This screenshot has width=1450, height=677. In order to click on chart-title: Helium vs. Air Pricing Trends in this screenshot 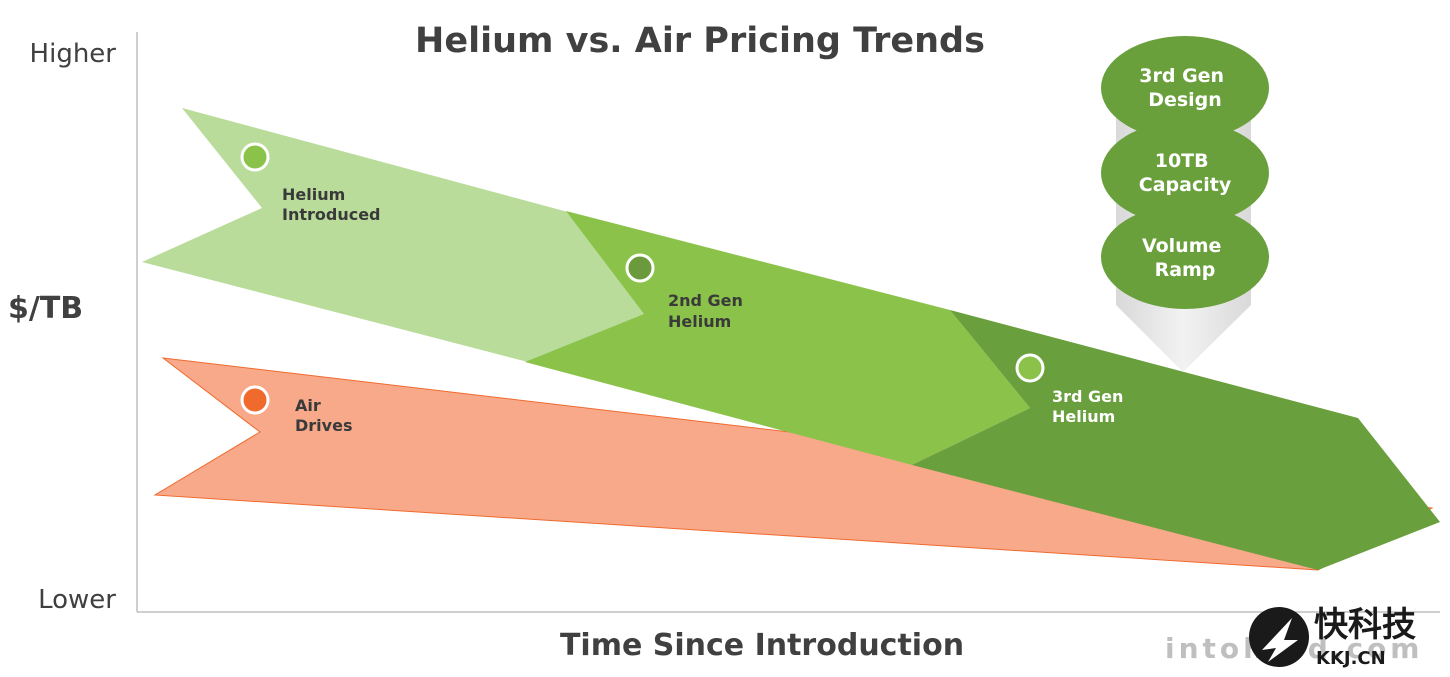, I will do `click(700, 41)`.